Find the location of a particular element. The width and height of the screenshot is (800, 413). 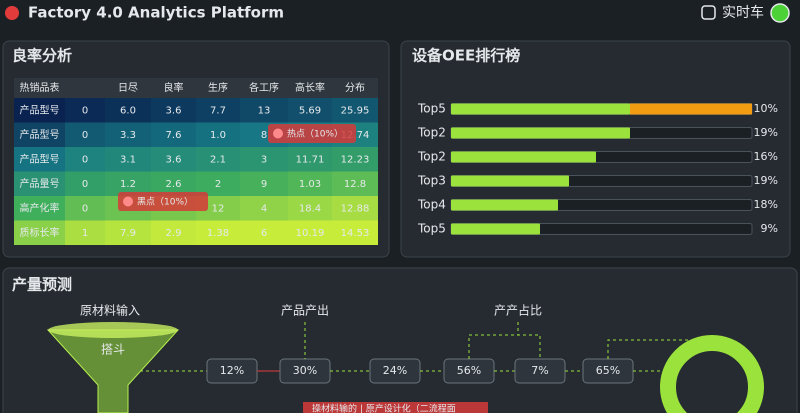

cell-value: 2.1 is located at coordinates (218, 159).